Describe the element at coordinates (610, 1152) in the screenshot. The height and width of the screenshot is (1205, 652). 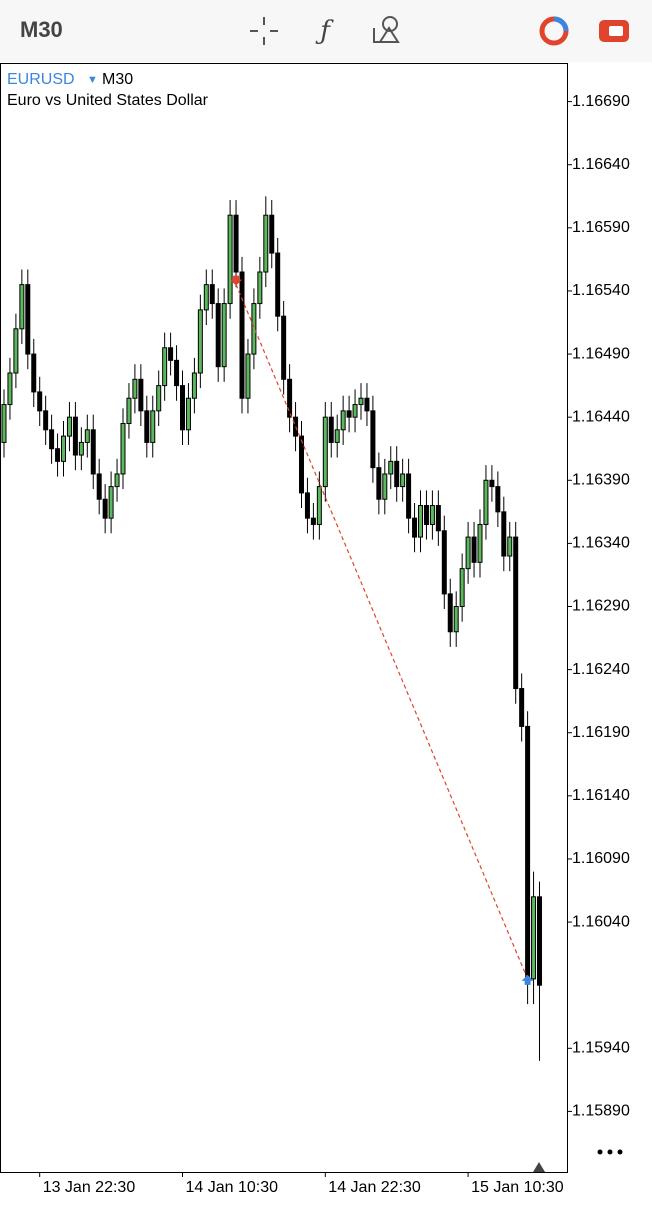
I see `more-menu` at that location.